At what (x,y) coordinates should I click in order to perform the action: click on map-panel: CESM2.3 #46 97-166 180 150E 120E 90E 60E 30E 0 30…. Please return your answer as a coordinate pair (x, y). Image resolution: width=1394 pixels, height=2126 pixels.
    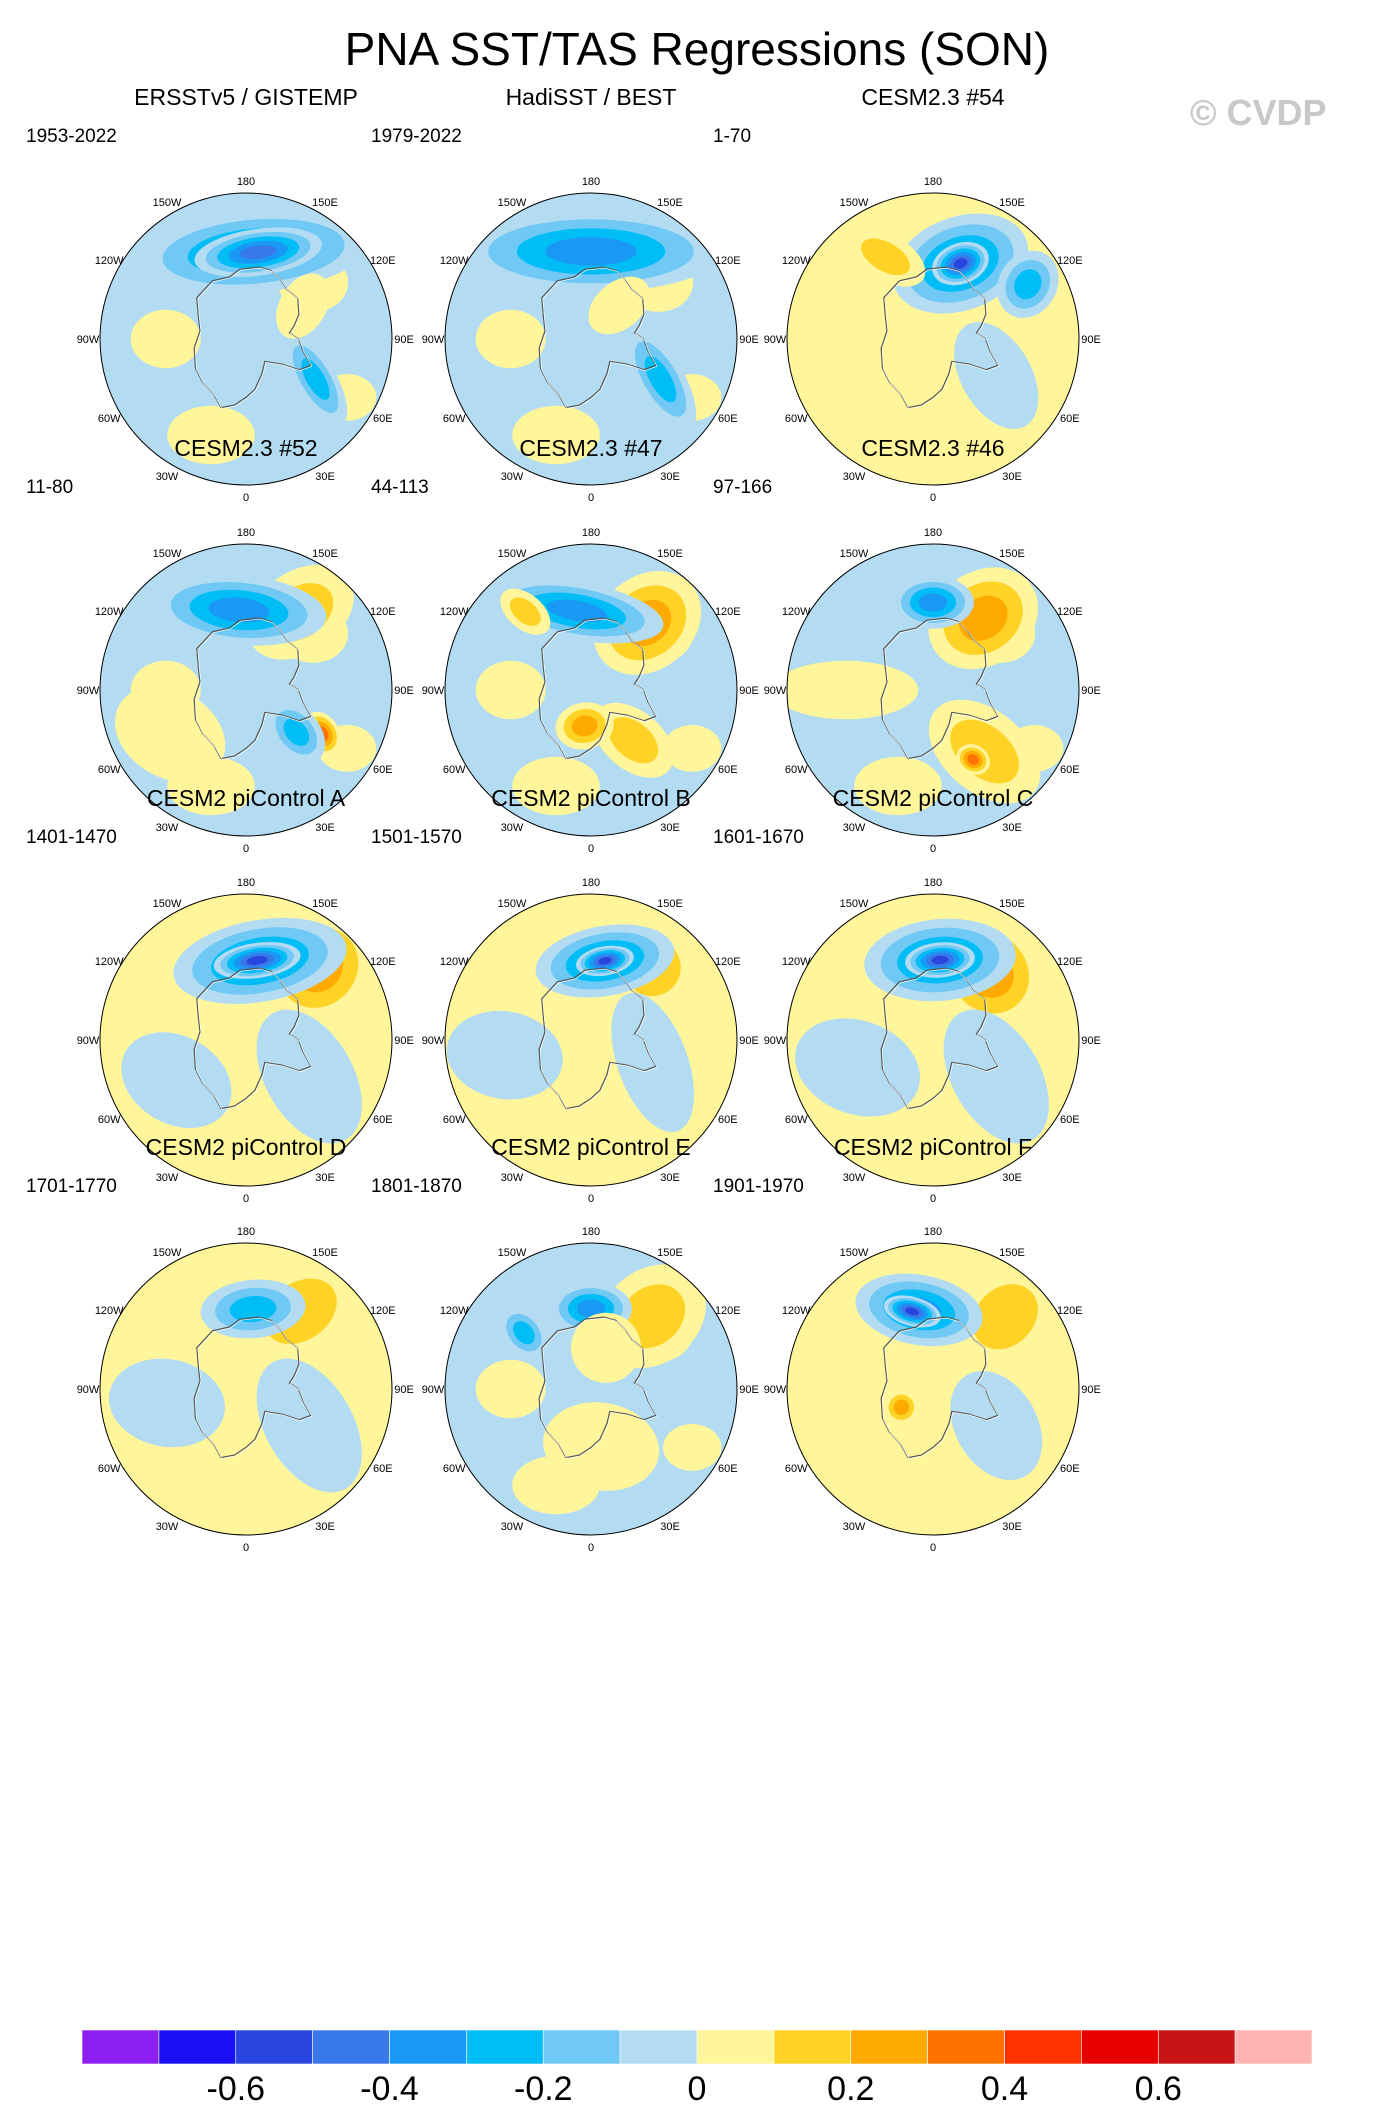
    Looking at the image, I should click on (933, 672).